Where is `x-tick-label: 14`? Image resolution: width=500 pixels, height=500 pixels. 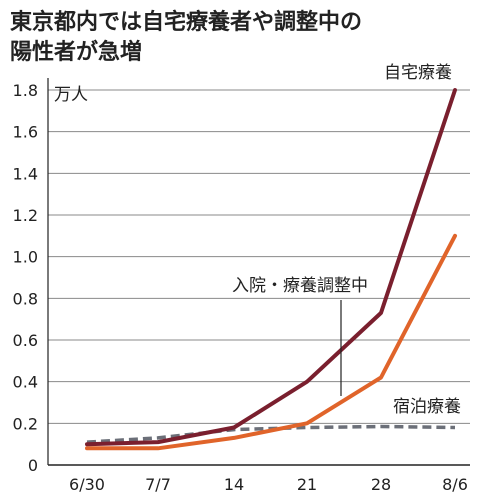 x-tick-label: 14 is located at coordinates (234, 484).